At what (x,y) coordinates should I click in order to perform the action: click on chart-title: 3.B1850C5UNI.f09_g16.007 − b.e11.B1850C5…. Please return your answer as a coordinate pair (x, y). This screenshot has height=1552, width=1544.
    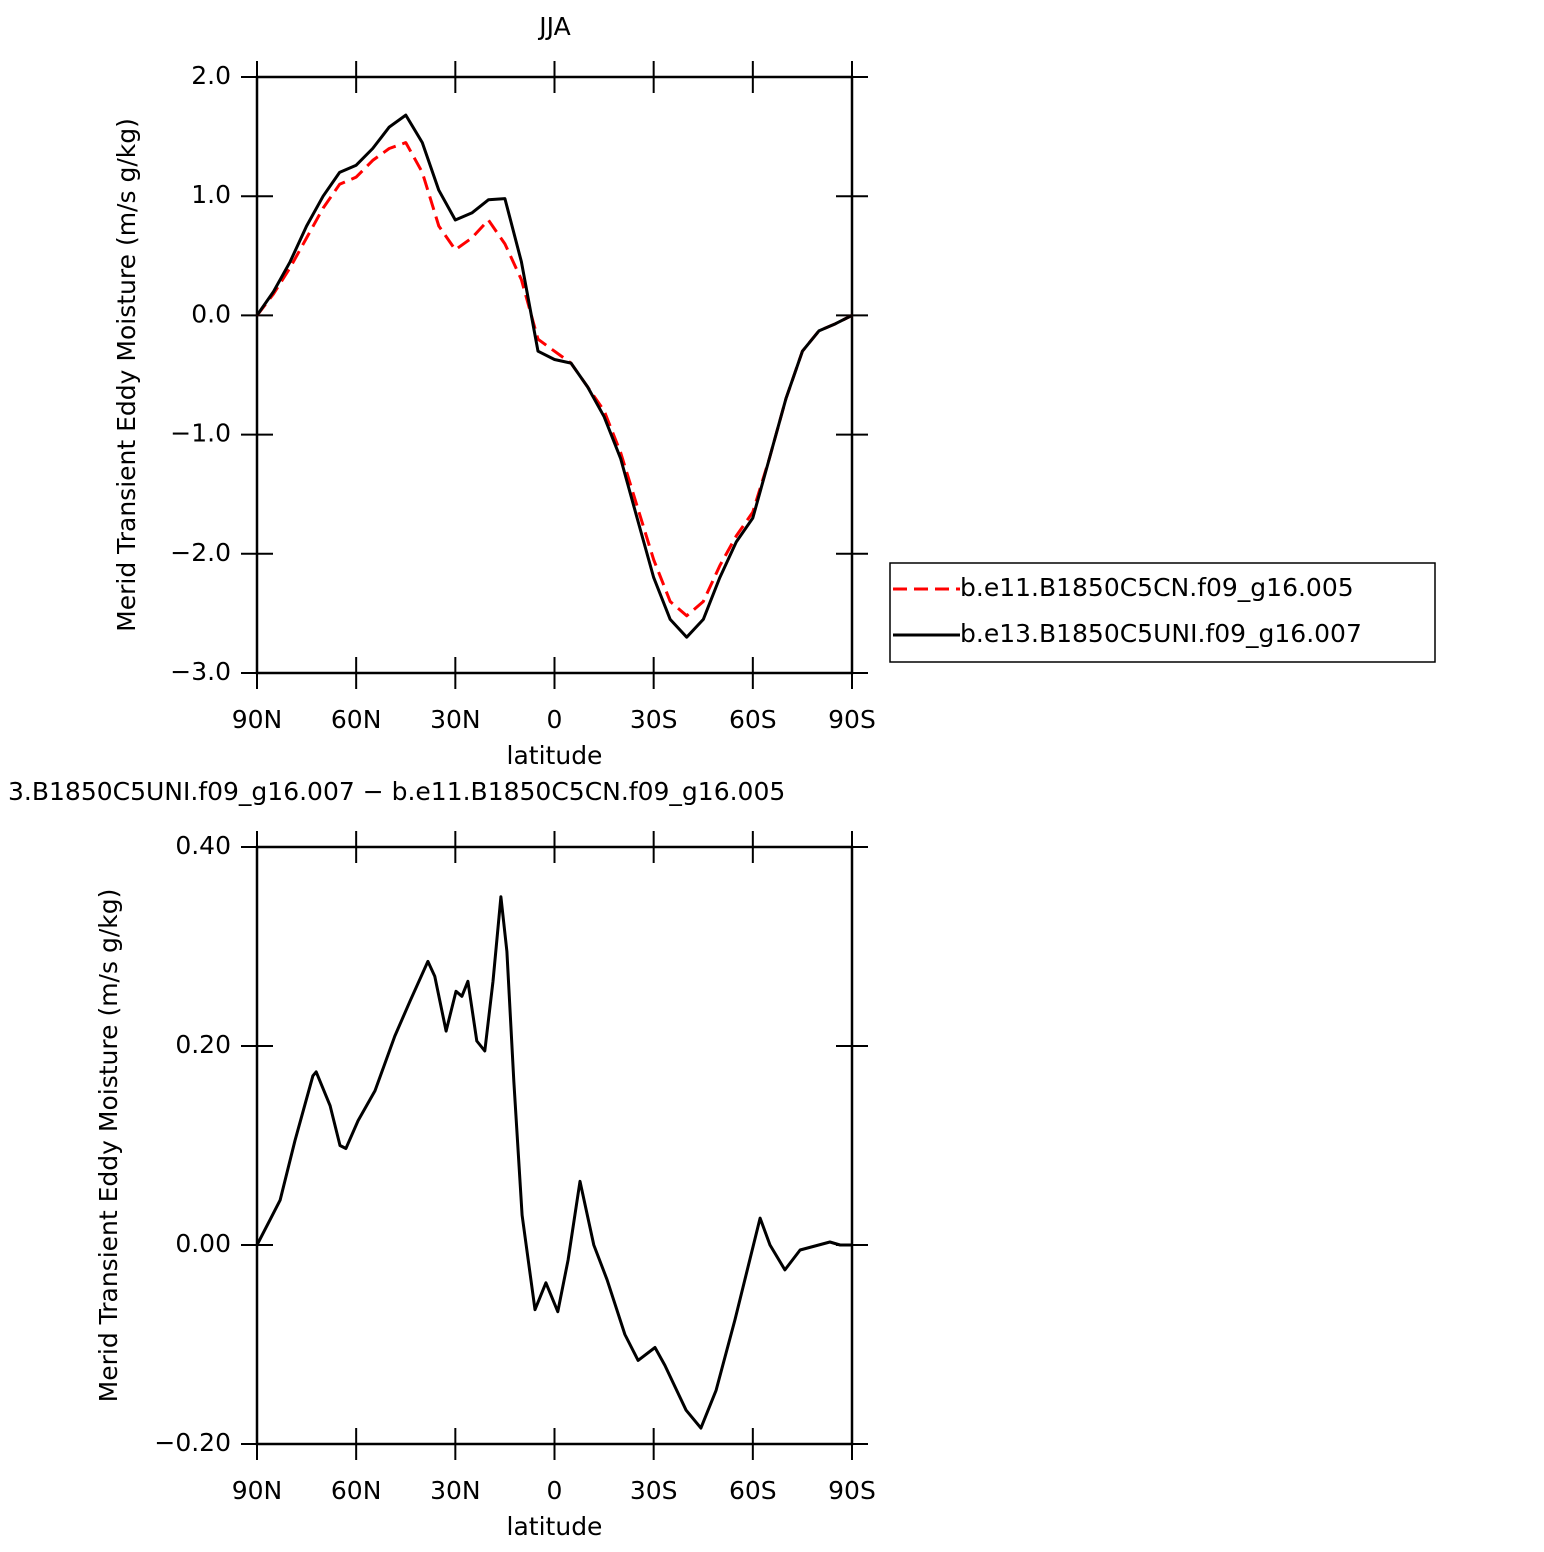
    Looking at the image, I should click on (396, 791).